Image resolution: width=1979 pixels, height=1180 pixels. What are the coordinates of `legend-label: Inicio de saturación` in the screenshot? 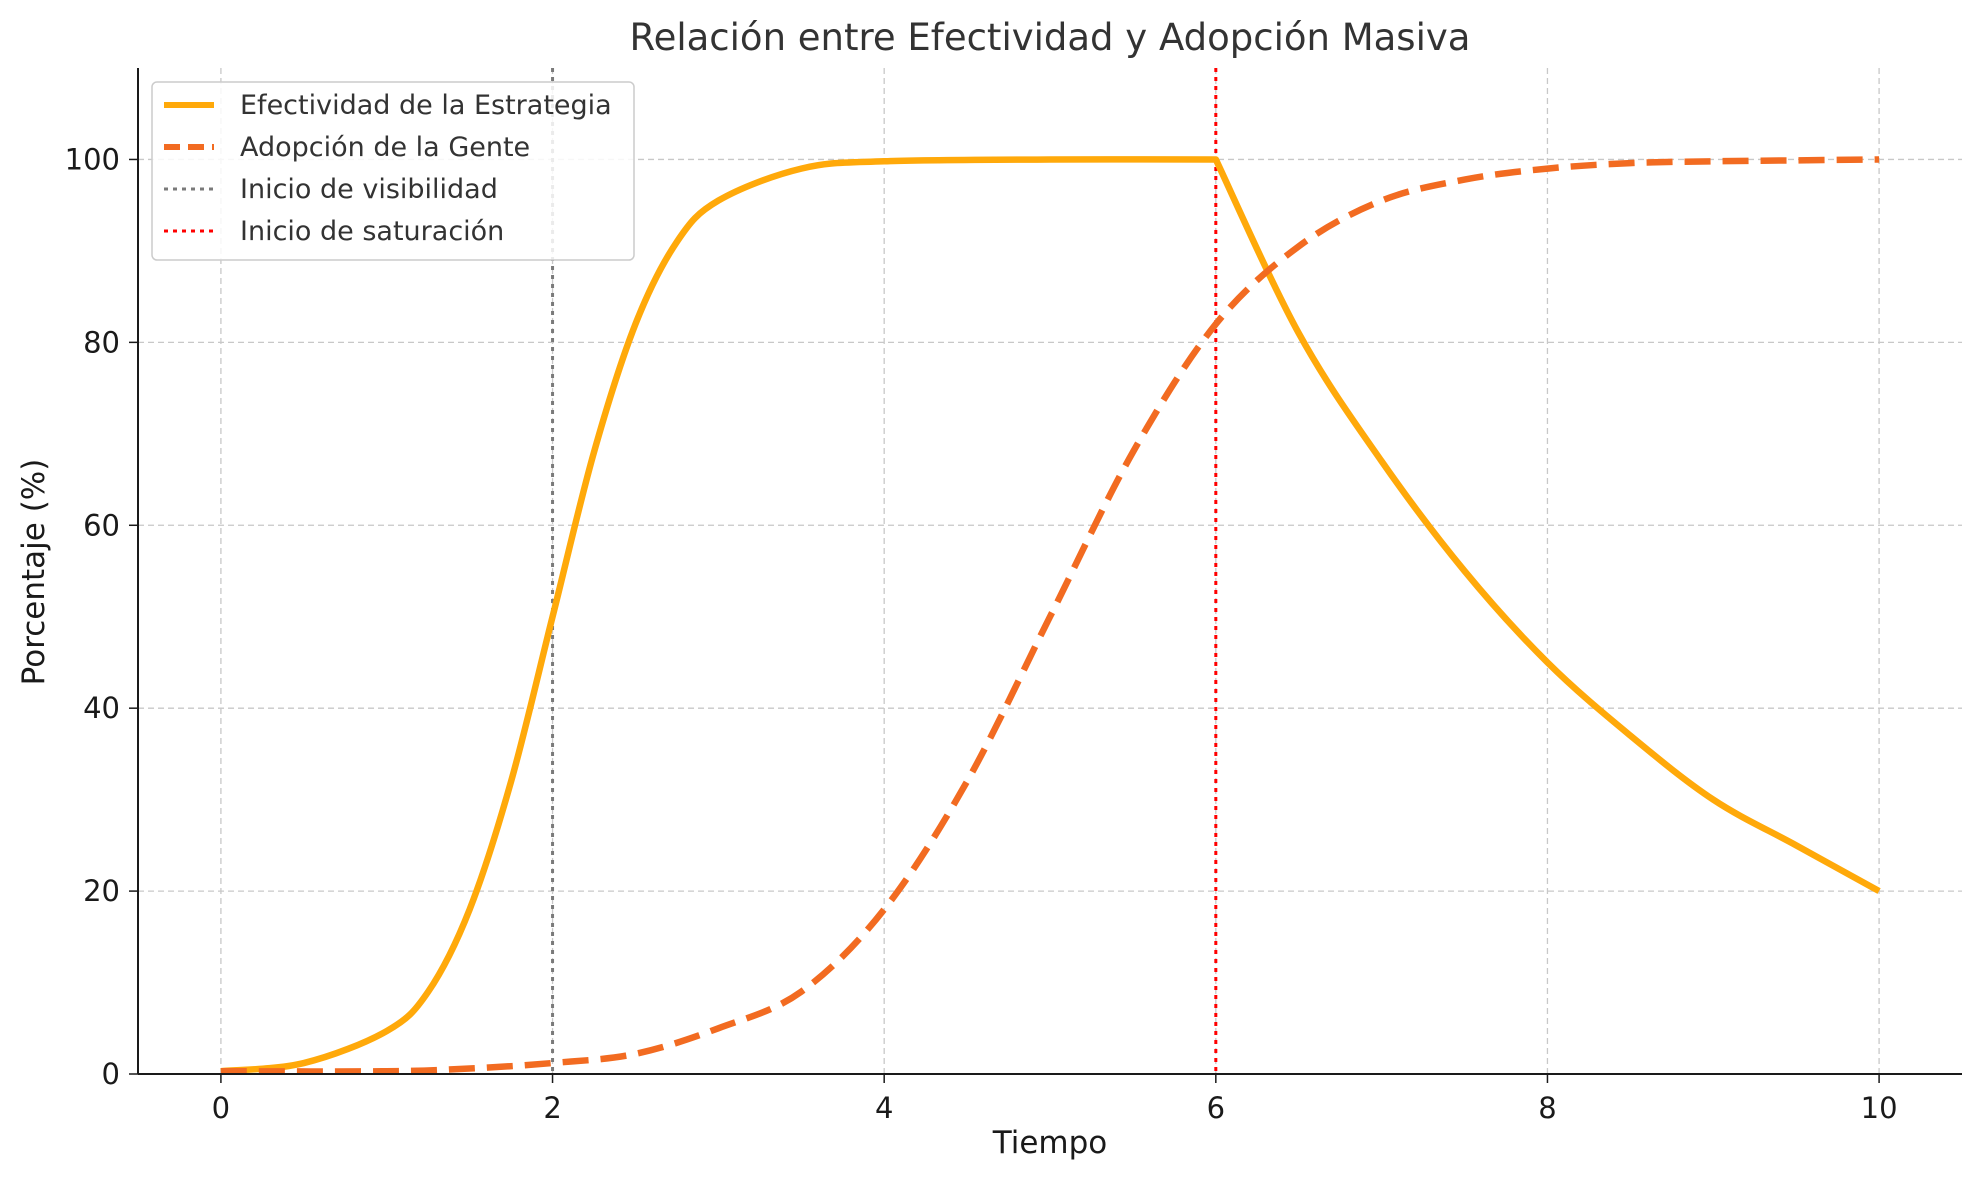 It's located at (372, 231).